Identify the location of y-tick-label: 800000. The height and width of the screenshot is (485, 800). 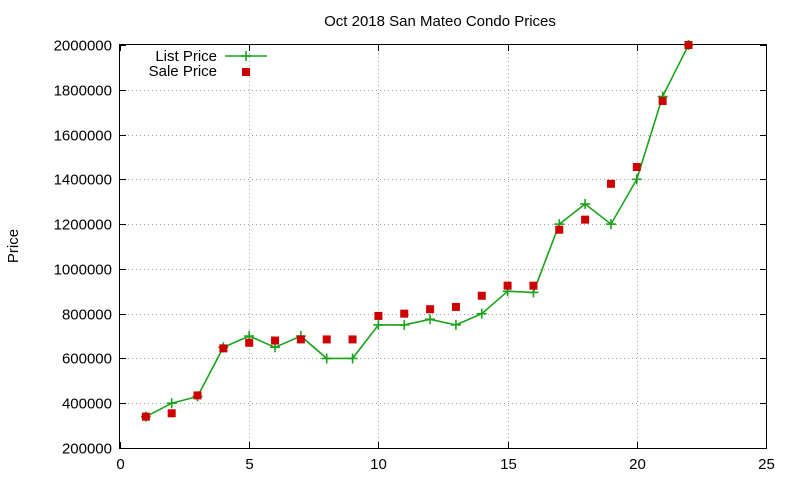
(87, 315).